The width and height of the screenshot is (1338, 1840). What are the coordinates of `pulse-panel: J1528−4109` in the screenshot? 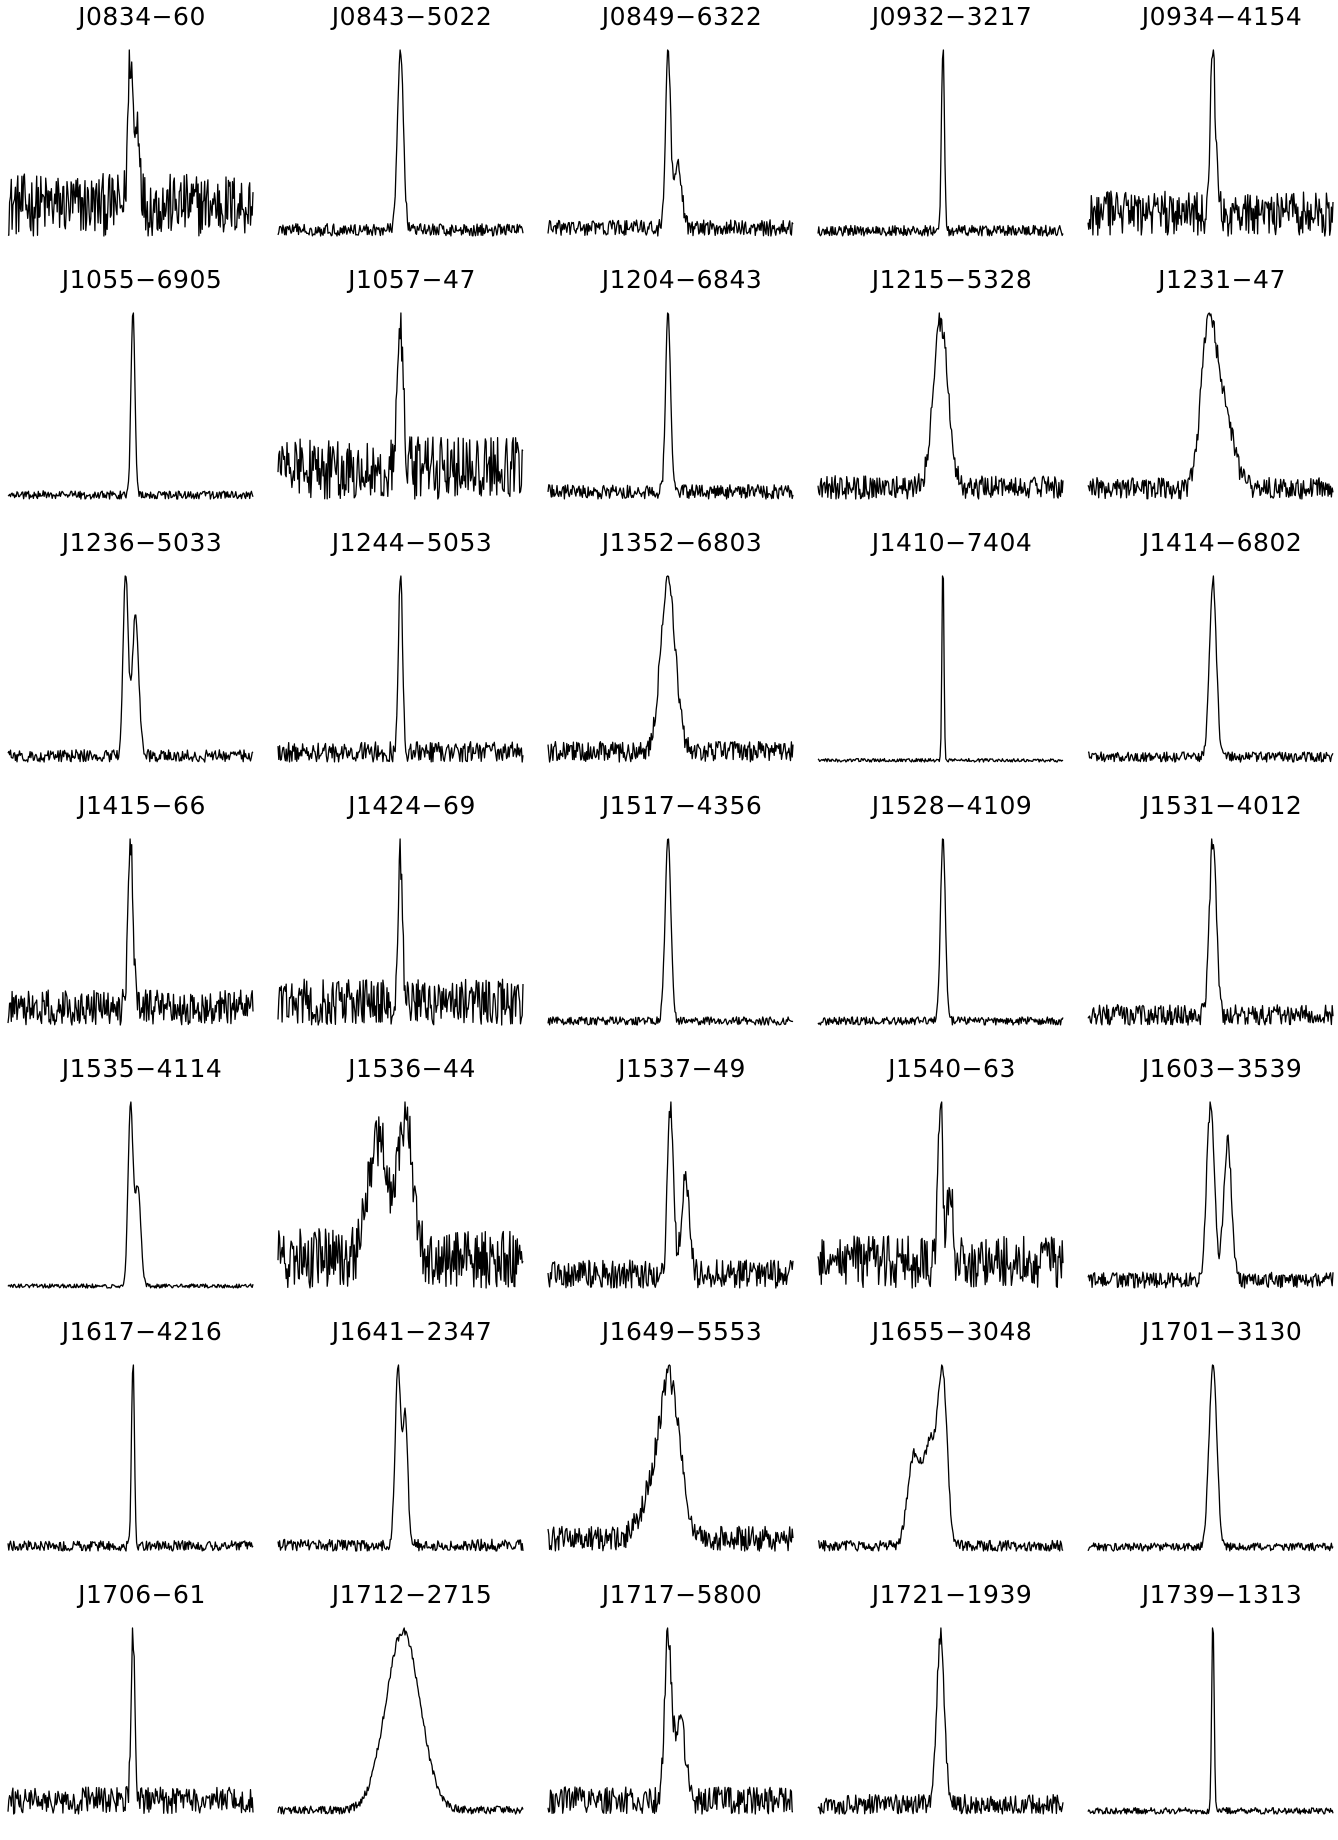 It's located at (951, 920).